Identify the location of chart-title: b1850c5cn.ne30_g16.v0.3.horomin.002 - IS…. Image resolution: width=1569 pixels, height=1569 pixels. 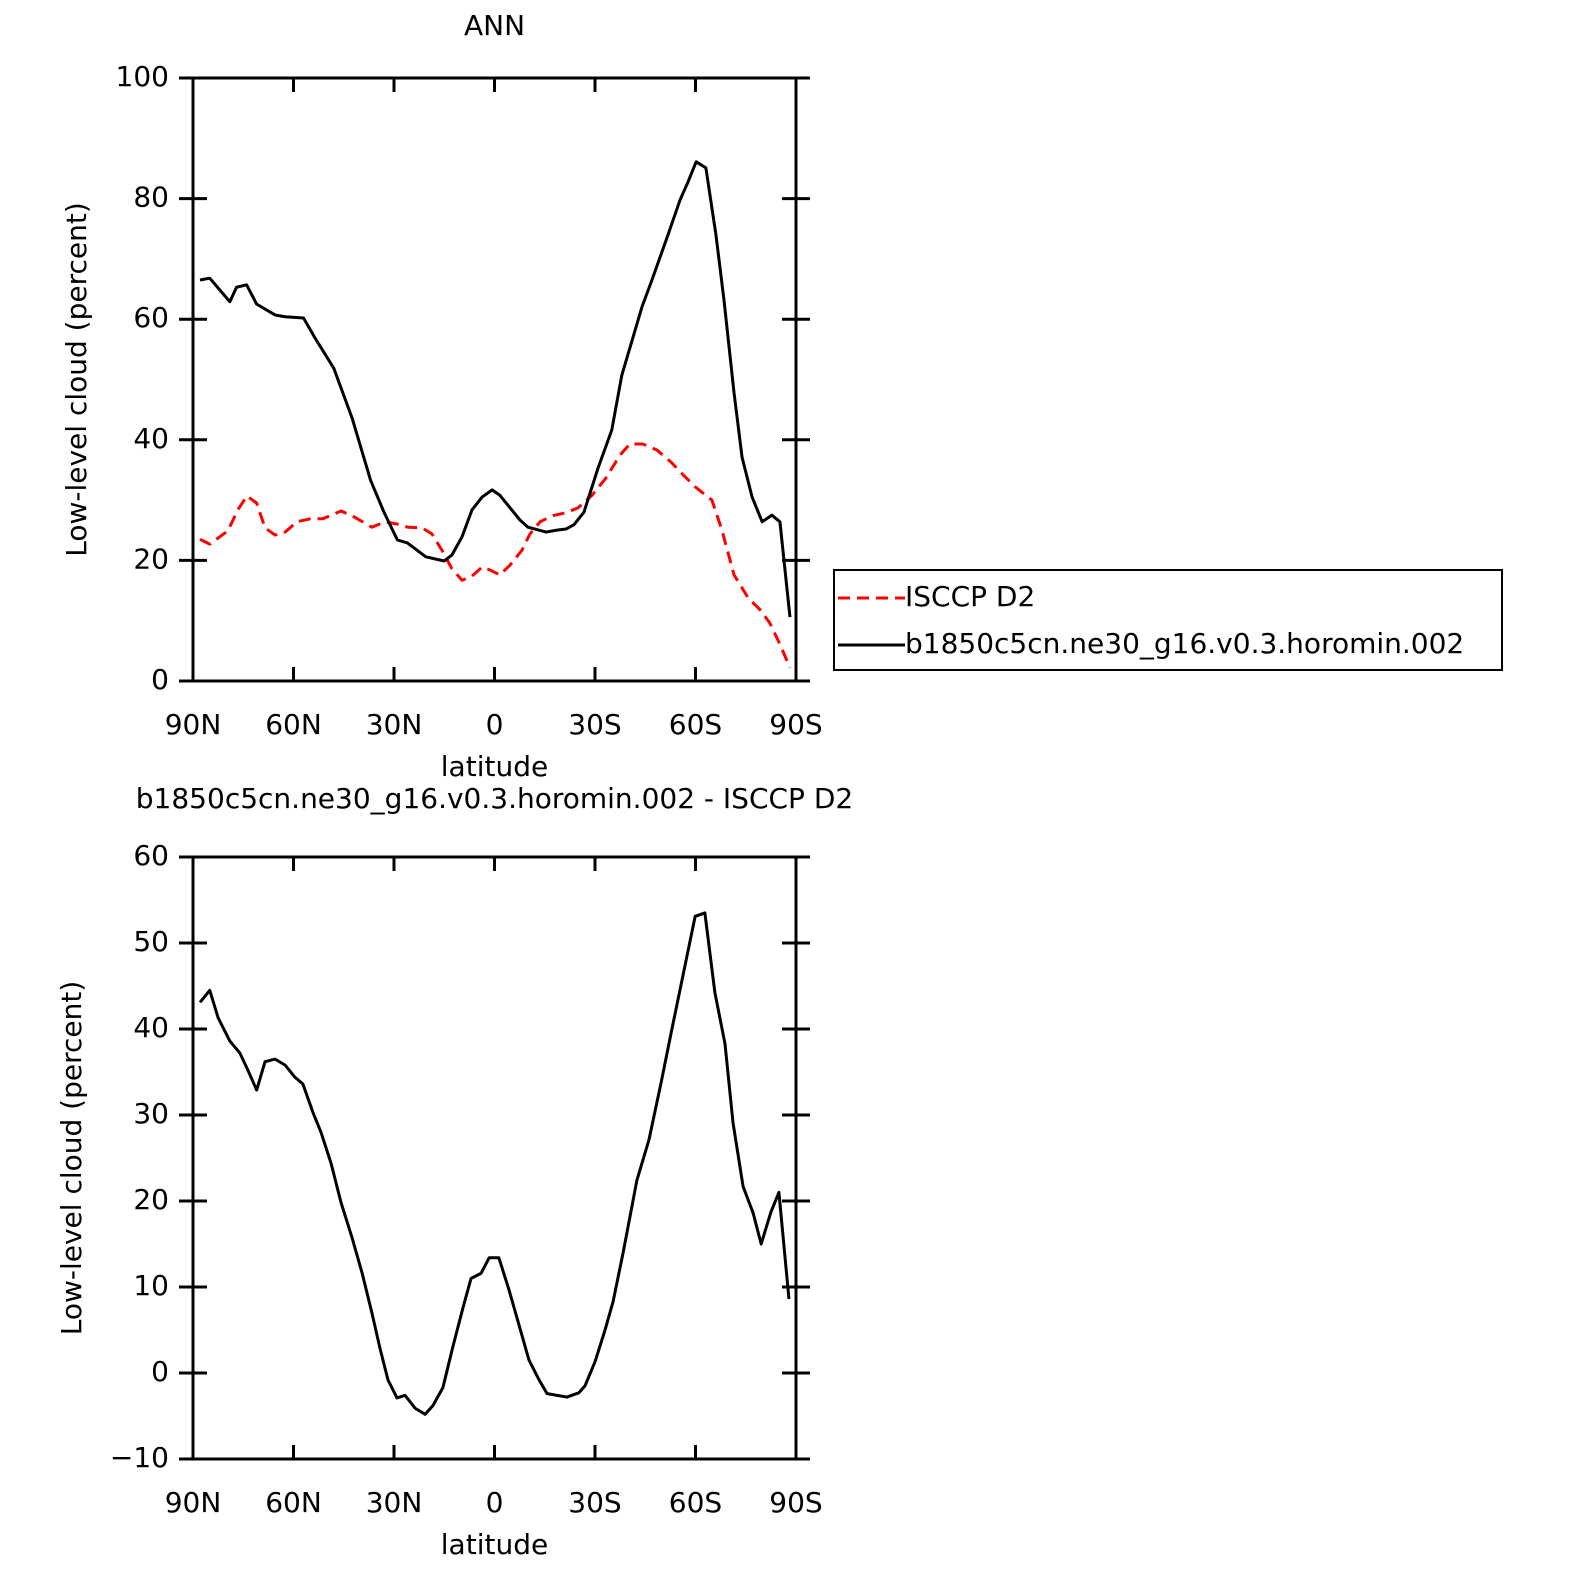
(494, 798).